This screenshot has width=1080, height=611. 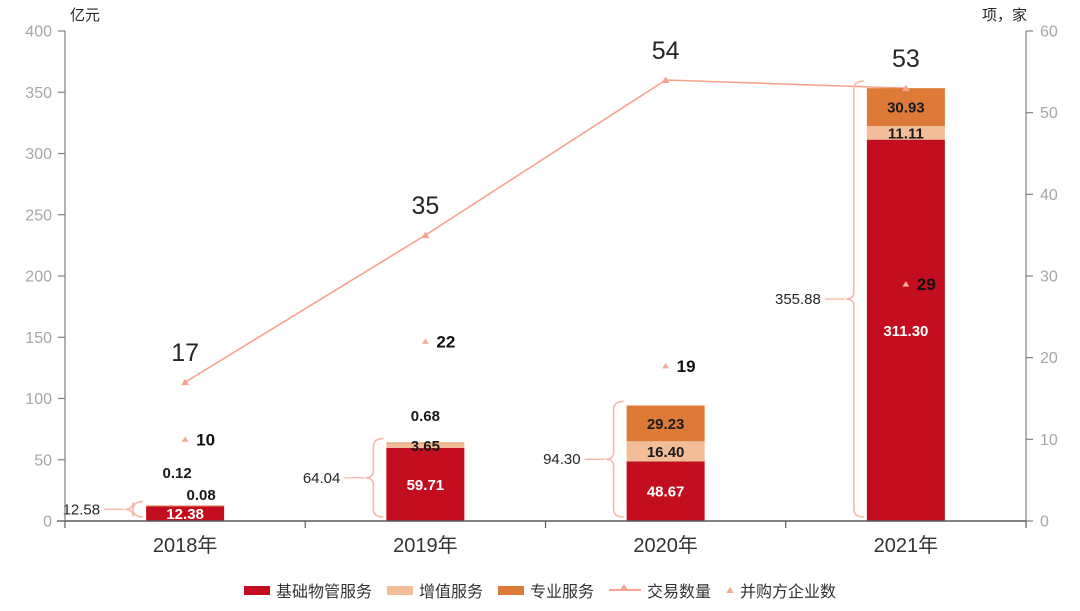 What do you see at coordinates (1049, 440) in the screenshot?
I see `right-axis-tick-label: 10` at bounding box center [1049, 440].